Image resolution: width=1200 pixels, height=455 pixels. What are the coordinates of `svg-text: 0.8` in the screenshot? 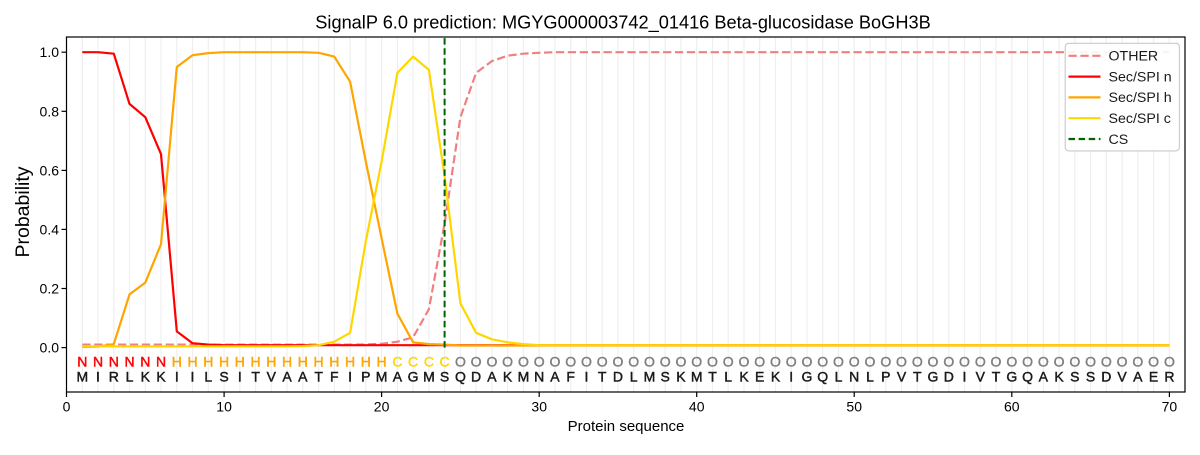 It's located at (50, 111).